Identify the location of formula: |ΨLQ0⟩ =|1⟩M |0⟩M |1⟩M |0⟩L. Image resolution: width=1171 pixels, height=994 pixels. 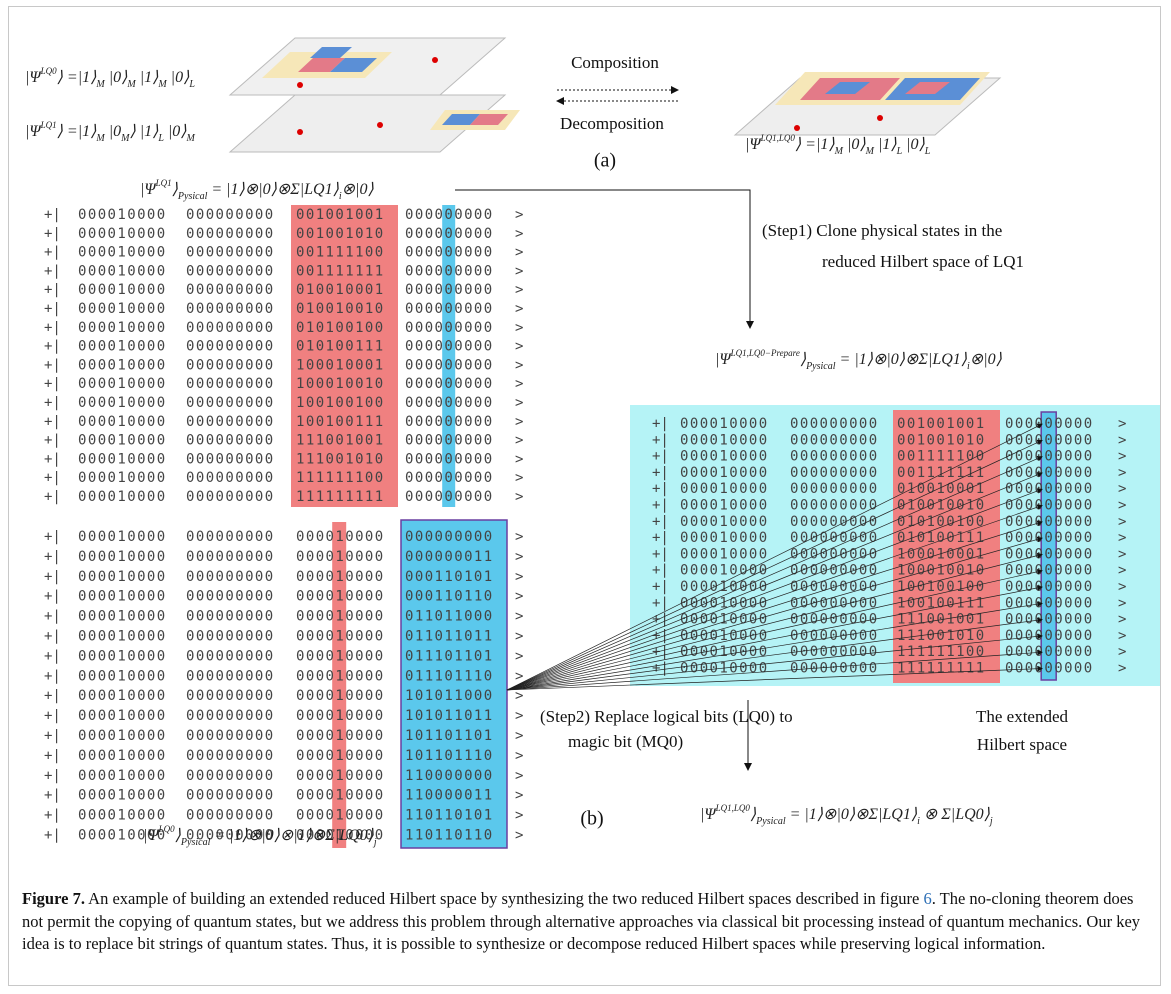
(110, 78).